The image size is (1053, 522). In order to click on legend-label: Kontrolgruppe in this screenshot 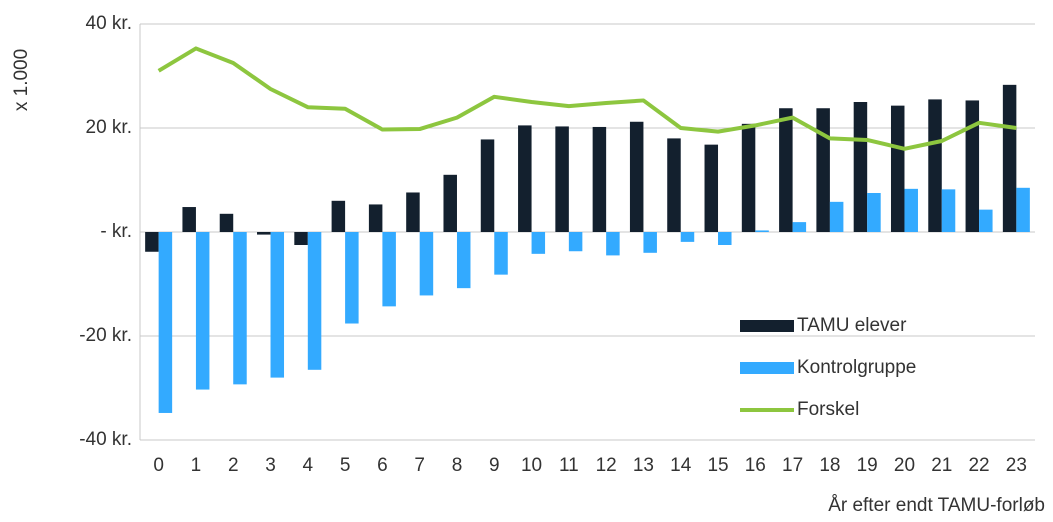, I will do `click(856, 367)`.